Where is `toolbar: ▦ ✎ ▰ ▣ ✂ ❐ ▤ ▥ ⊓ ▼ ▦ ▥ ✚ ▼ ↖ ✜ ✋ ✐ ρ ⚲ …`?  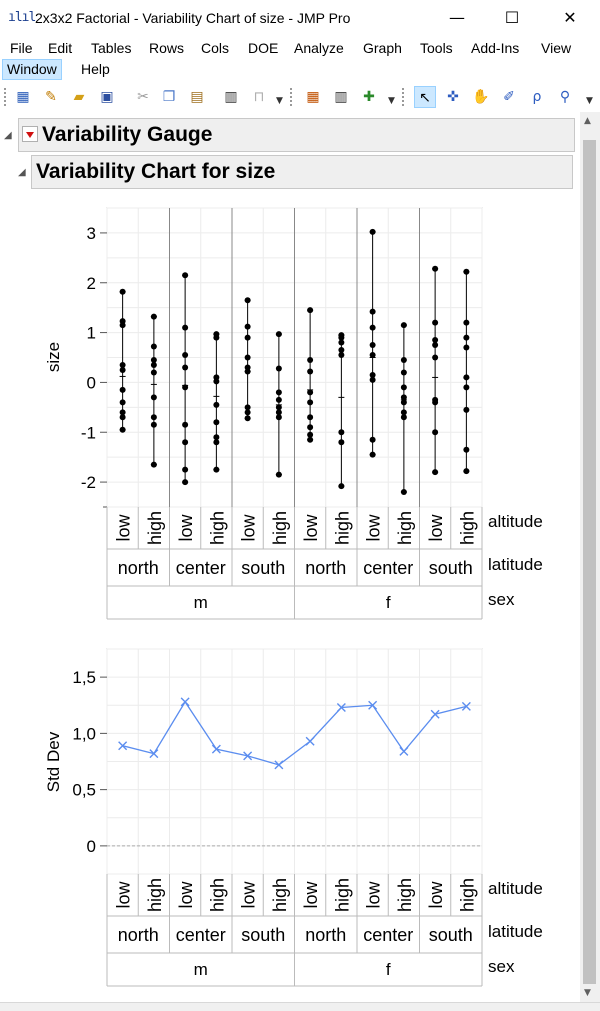
toolbar: ▦ ✎ ▰ ▣ ✂ ❐ ▤ ▥ ⊓ ▼ ▦ ▥ ✚ ▼ ↖ ✜ ✋ ✐ ρ ⚲ … is located at coordinates (300, 97).